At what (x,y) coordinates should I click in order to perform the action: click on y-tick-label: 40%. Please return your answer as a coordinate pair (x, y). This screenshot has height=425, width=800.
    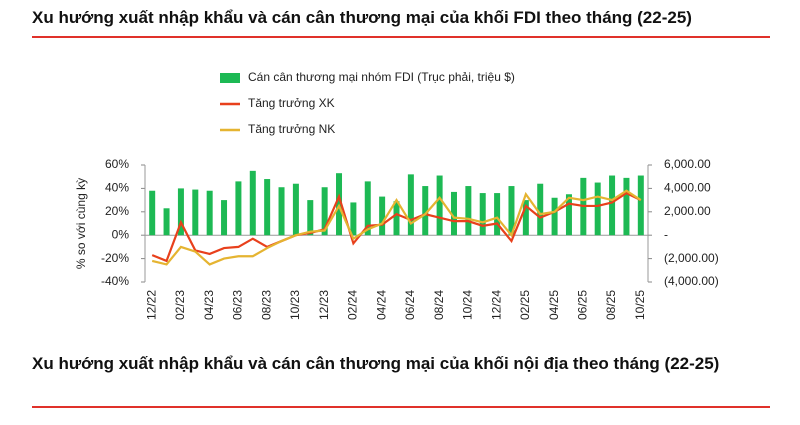
    Looking at the image, I should click on (117, 188).